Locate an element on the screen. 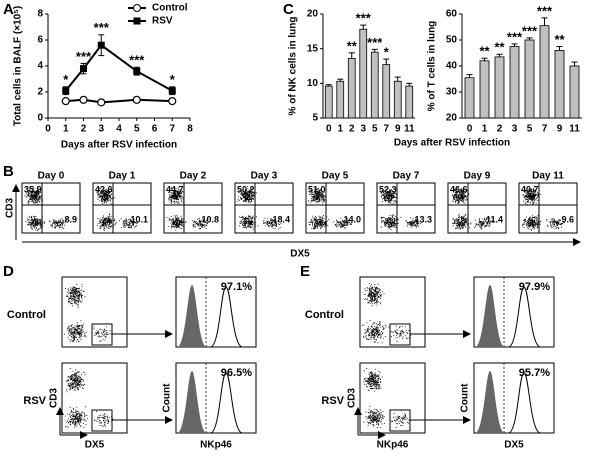  x-axis-label: NKp46 is located at coordinates (216, 445).